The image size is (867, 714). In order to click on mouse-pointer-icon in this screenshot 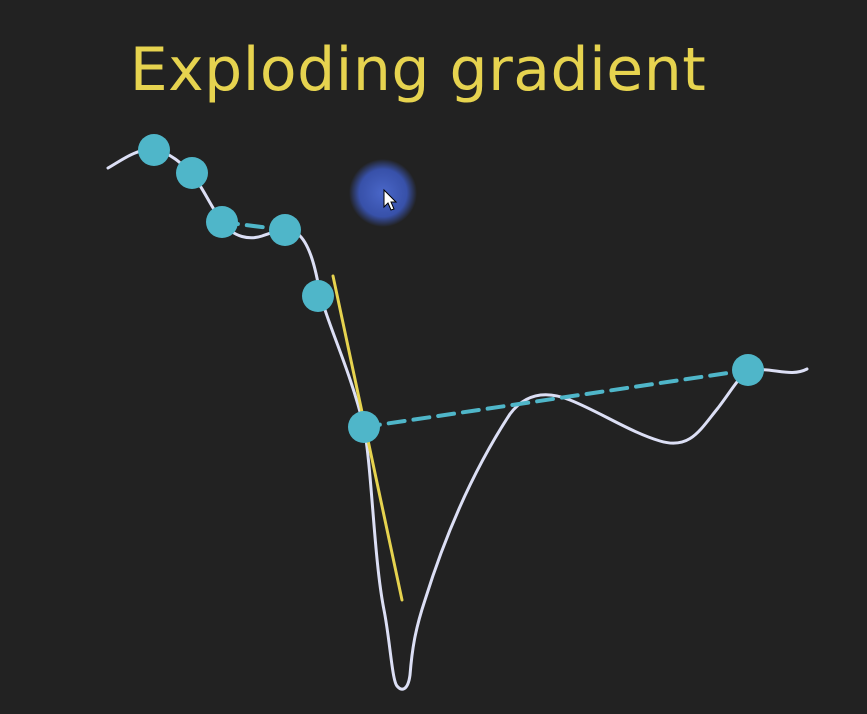, I will do `click(390, 199)`.